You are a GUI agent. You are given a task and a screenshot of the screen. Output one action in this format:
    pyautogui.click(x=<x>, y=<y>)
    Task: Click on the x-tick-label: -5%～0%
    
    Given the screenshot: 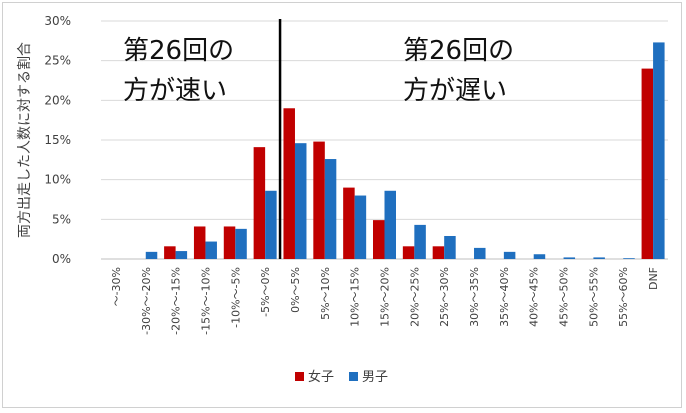 What is the action you would take?
    pyautogui.click(x=265, y=292)
    